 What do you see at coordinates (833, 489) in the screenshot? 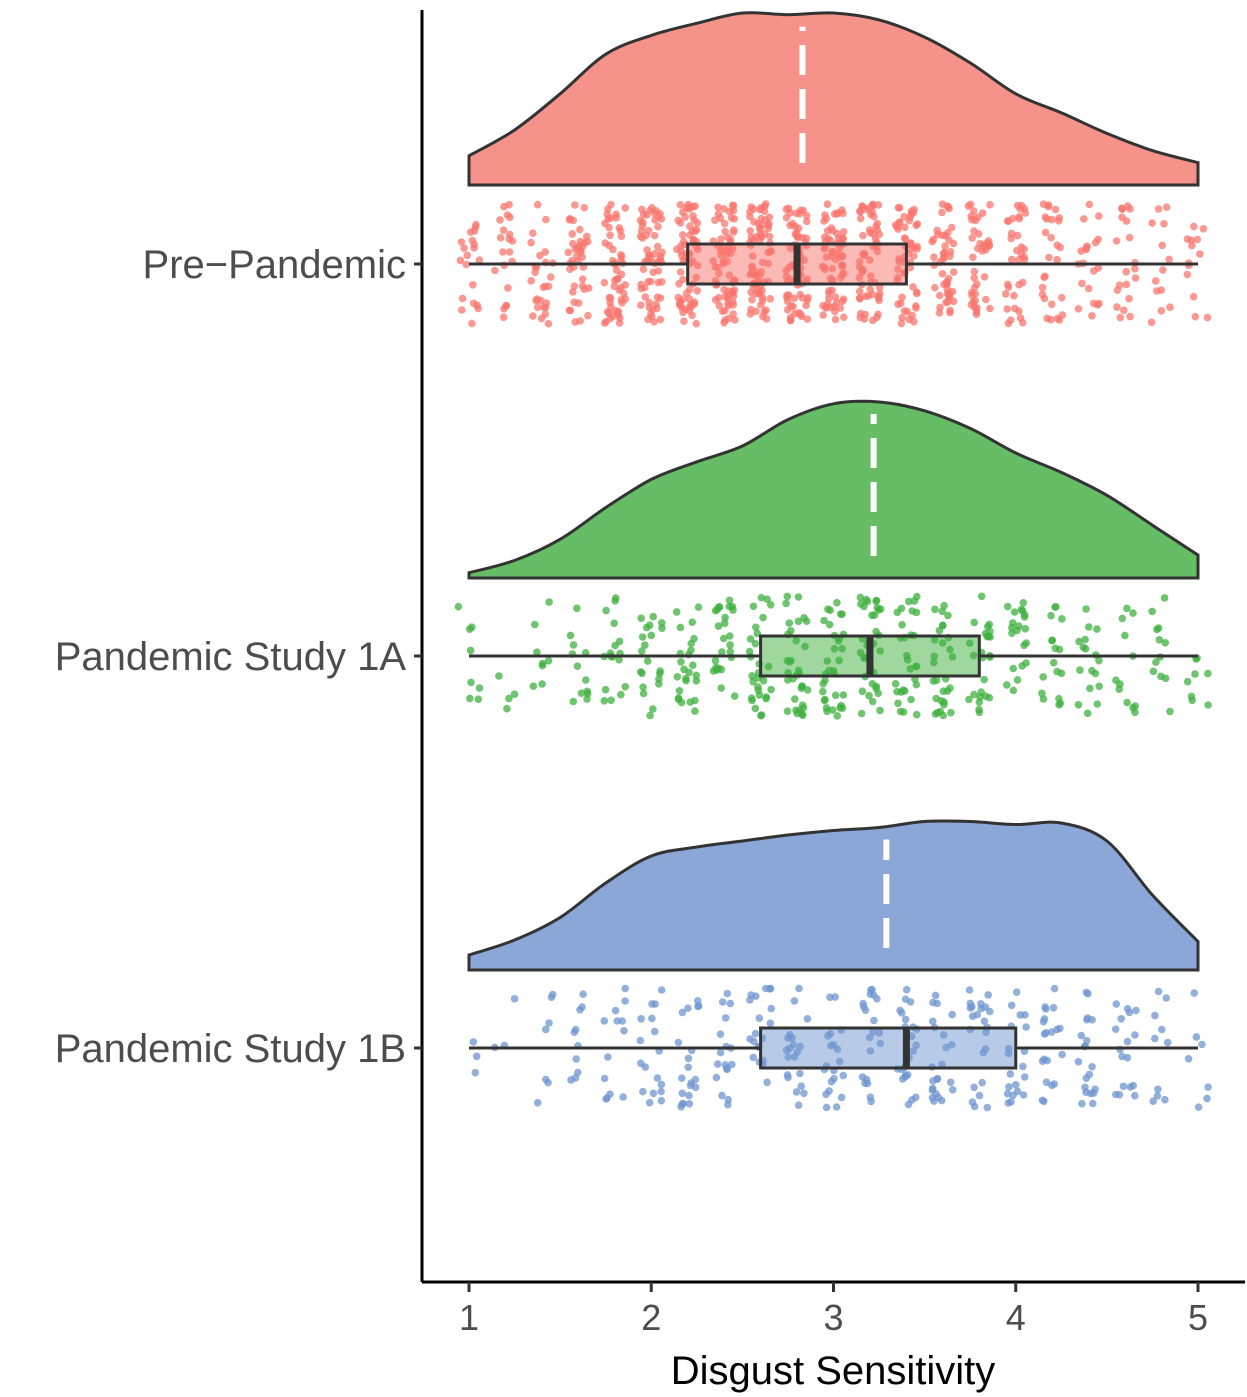
I see `density-cloud` at bounding box center [833, 489].